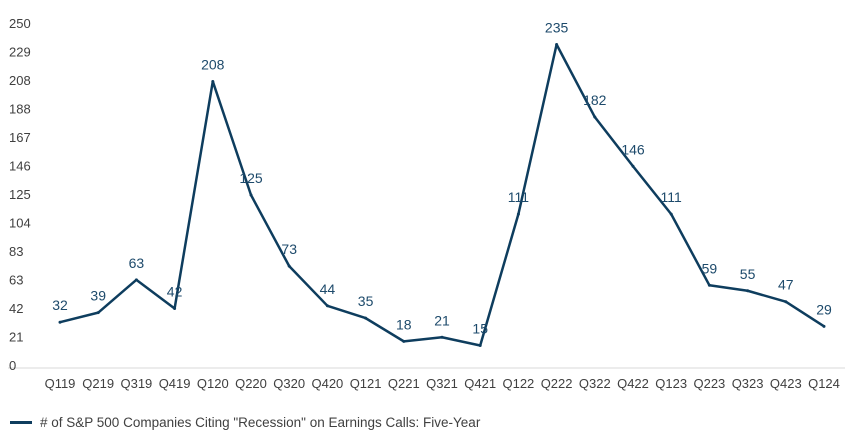  Describe the element at coordinates (20, 80) in the screenshot. I see `y-tick-label: 208` at that location.